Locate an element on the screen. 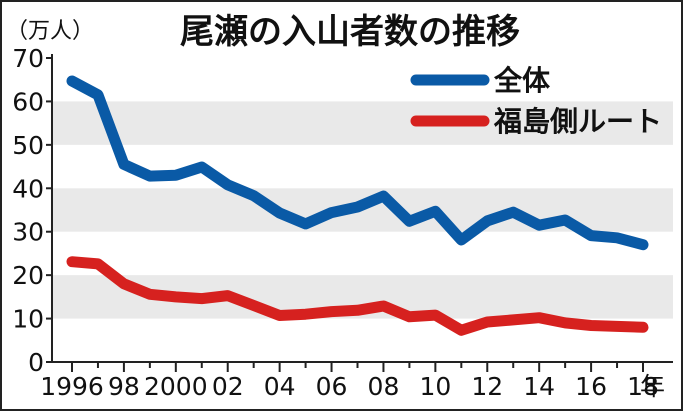 This screenshot has height=411, width=683. x-tick-label: 98 is located at coordinates (124, 386).